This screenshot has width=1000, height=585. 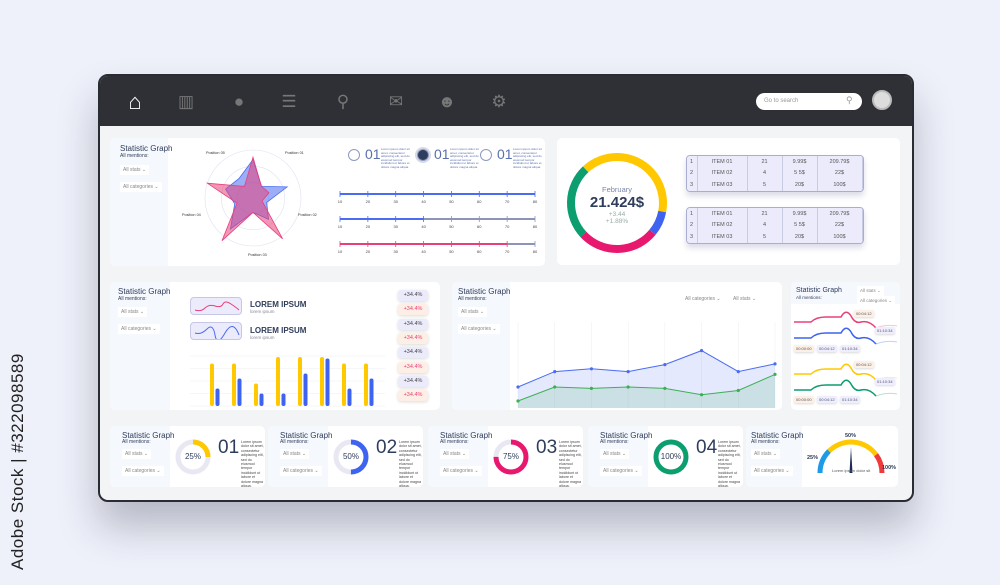 I want to click on radar-axis-label: Position 04, so click(x=191, y=215).